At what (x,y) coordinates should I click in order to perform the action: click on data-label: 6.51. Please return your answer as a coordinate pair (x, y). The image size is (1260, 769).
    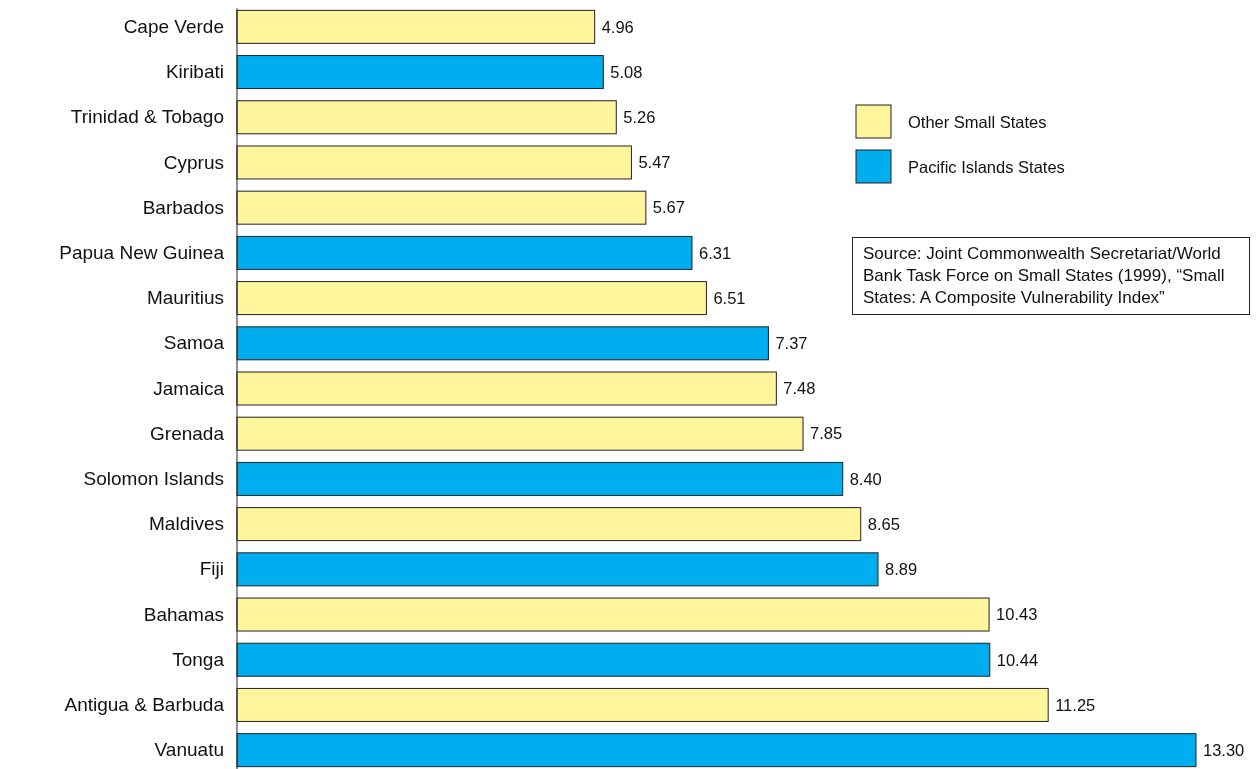
    Looking at the image, I should click on (729, 297).